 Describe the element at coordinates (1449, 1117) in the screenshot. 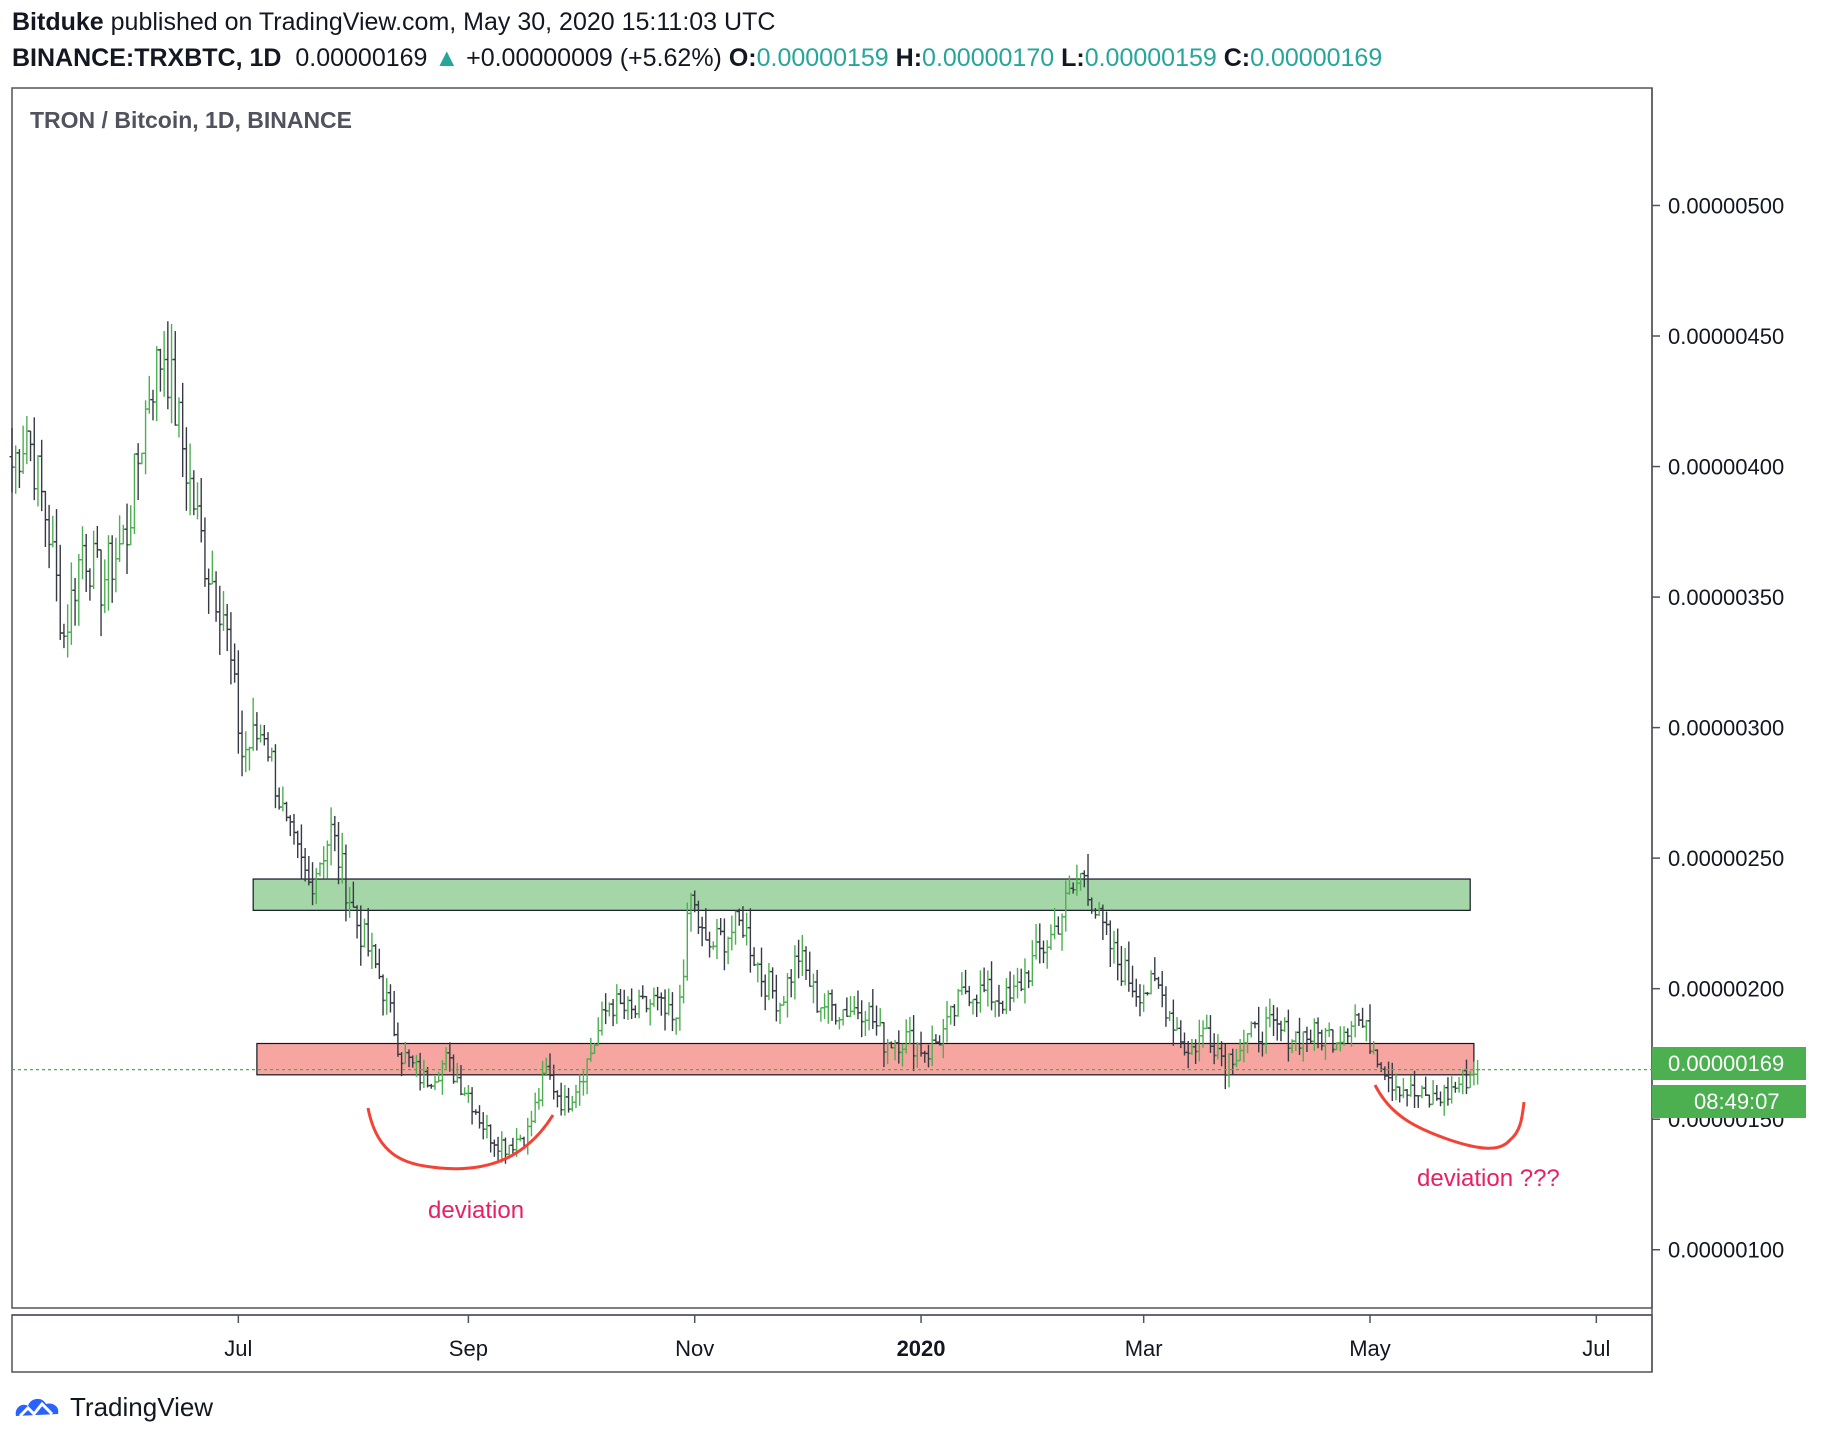

I see `deviation-curve-right` at that location.